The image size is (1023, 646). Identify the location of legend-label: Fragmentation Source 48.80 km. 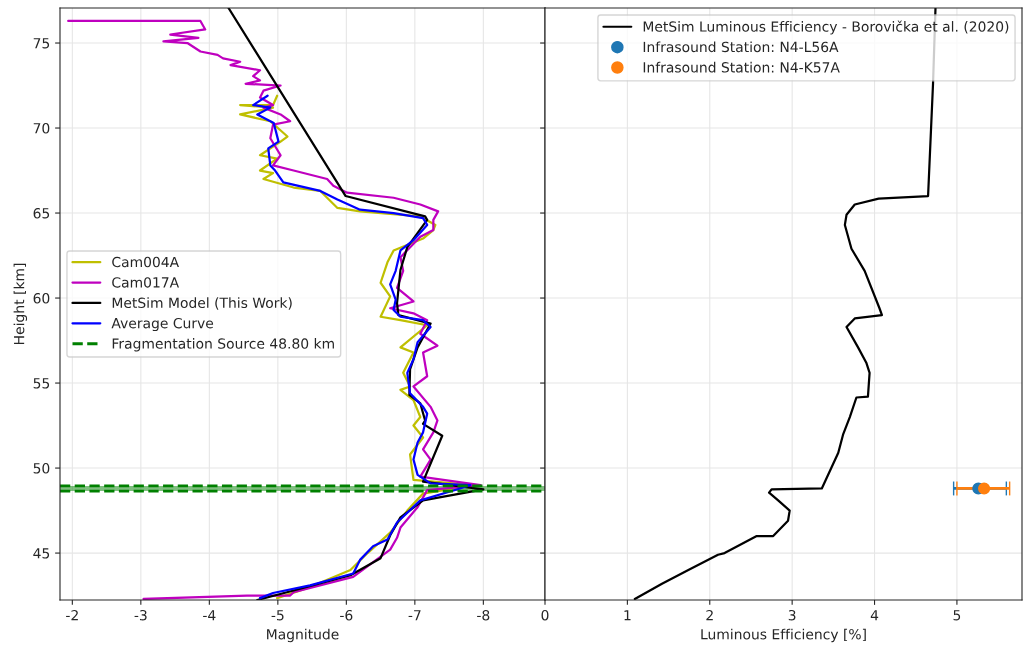
(223, 345).